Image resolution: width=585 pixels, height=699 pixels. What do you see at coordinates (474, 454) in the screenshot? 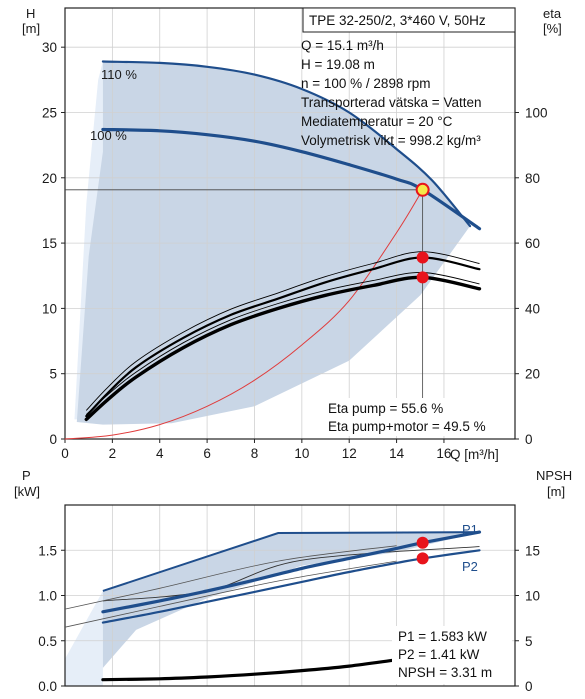
I see `x-axis-title: Q [m³/h]` at bounding box center [474, 454].